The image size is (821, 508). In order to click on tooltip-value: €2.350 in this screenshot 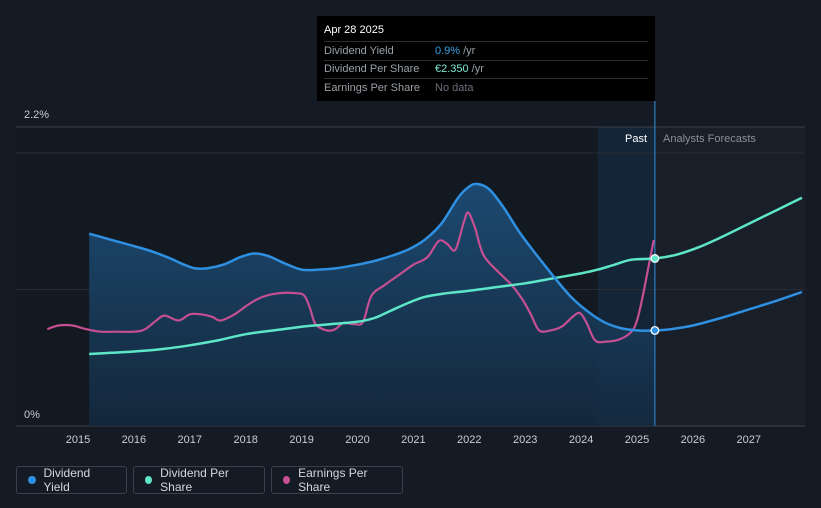, I will do `click(452, 69)`.